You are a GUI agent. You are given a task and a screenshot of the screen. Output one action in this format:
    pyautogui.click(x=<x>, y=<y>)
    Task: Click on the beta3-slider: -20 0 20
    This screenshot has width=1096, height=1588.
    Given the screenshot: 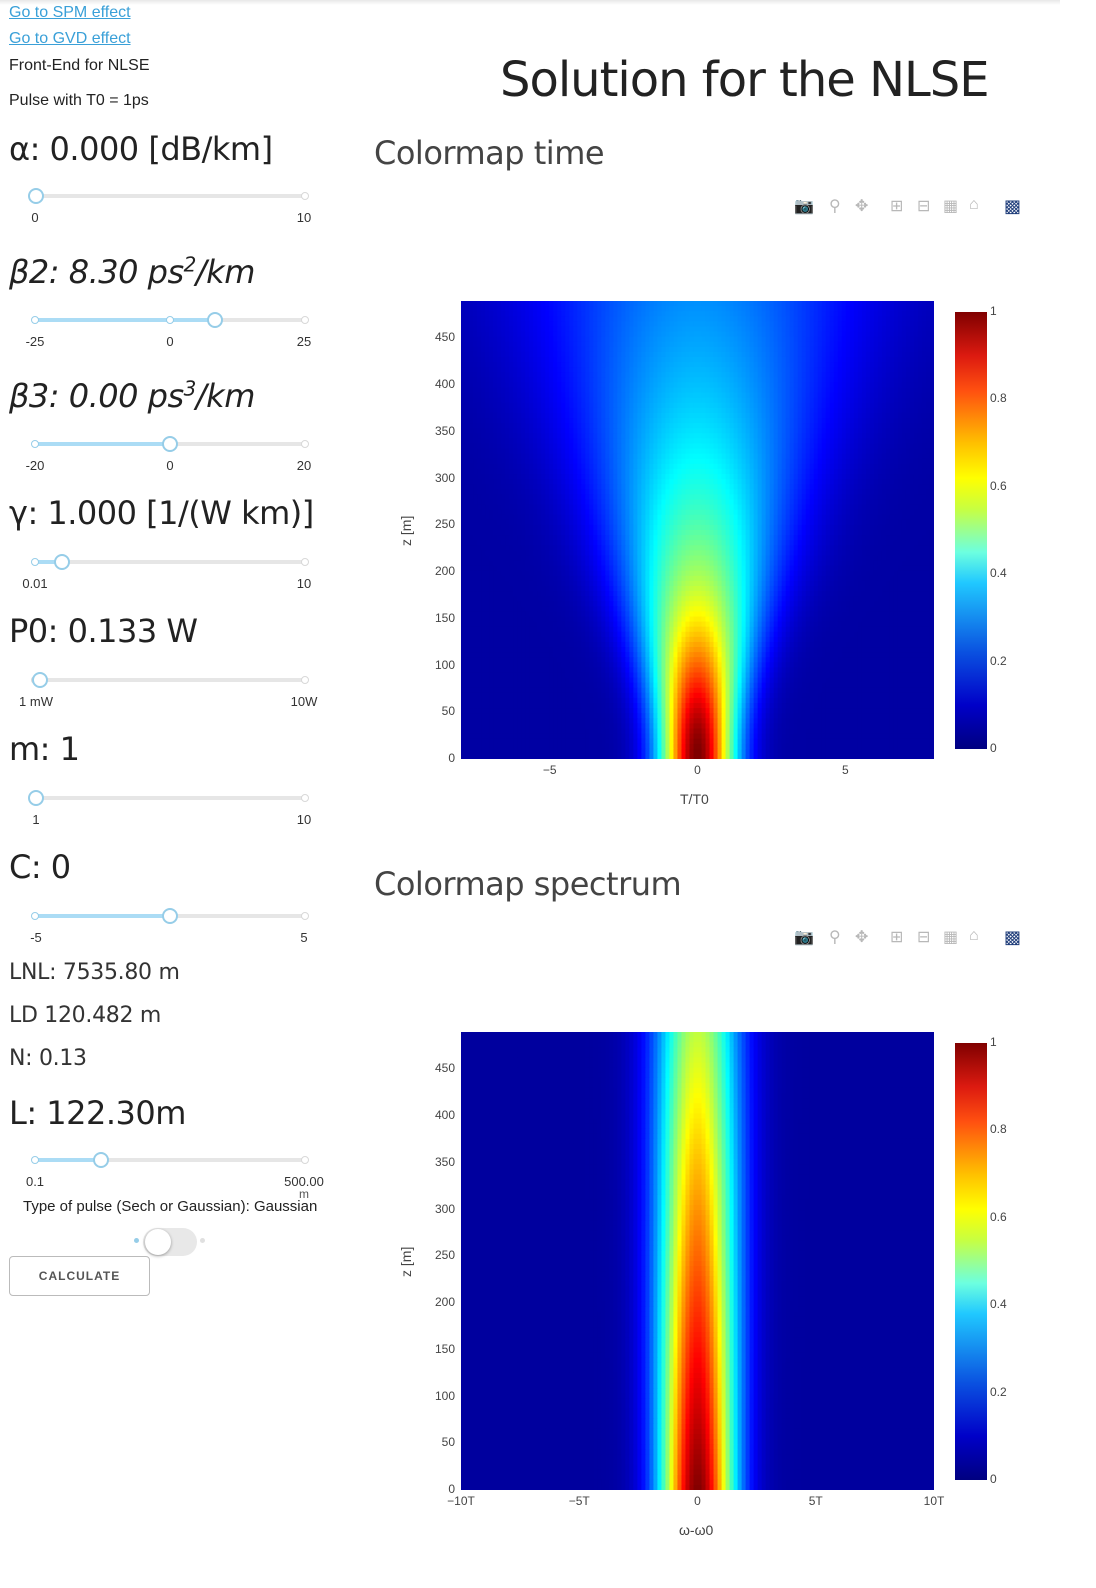 What is the action you would take?
    pyautogui.click(x=168, y=451)
    